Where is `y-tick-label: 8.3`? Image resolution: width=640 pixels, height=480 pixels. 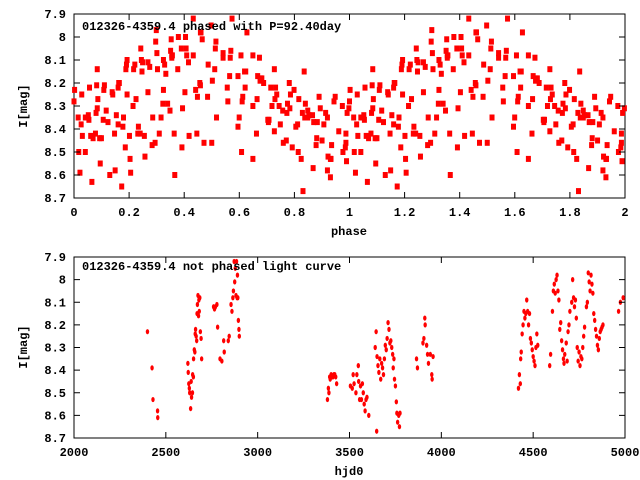 y-tick-label: 8.3 is located at coordinates (55, 107).